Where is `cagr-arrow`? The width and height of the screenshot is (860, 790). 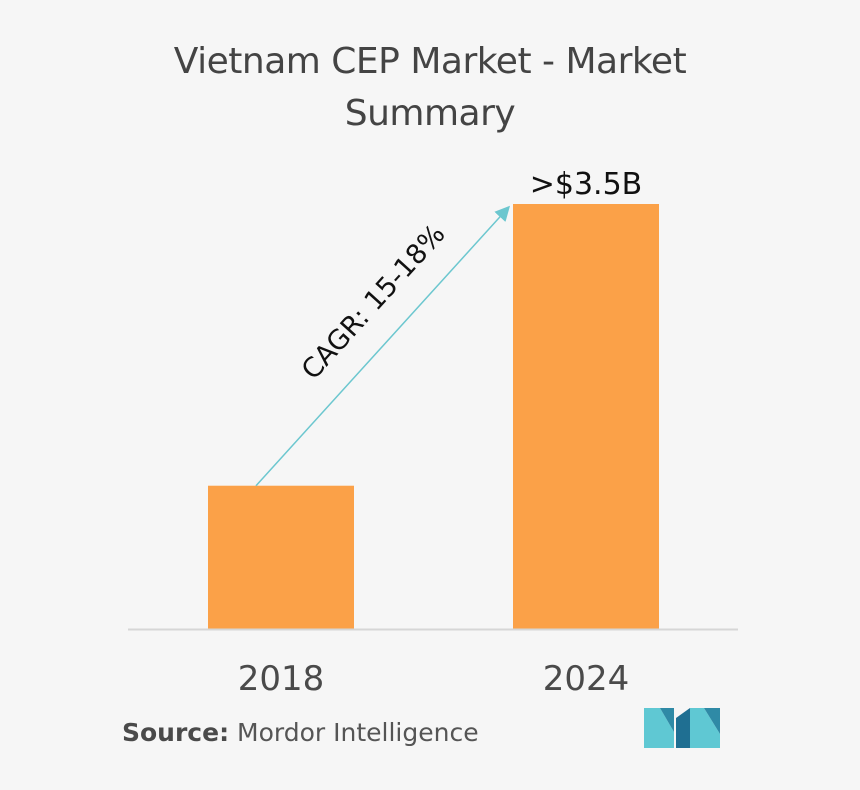 cagr-arrow is located at coordinates (383, 346).